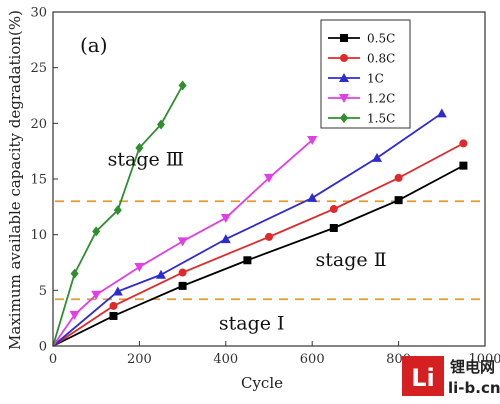  I want to click on legend-box, so click(365, 74).